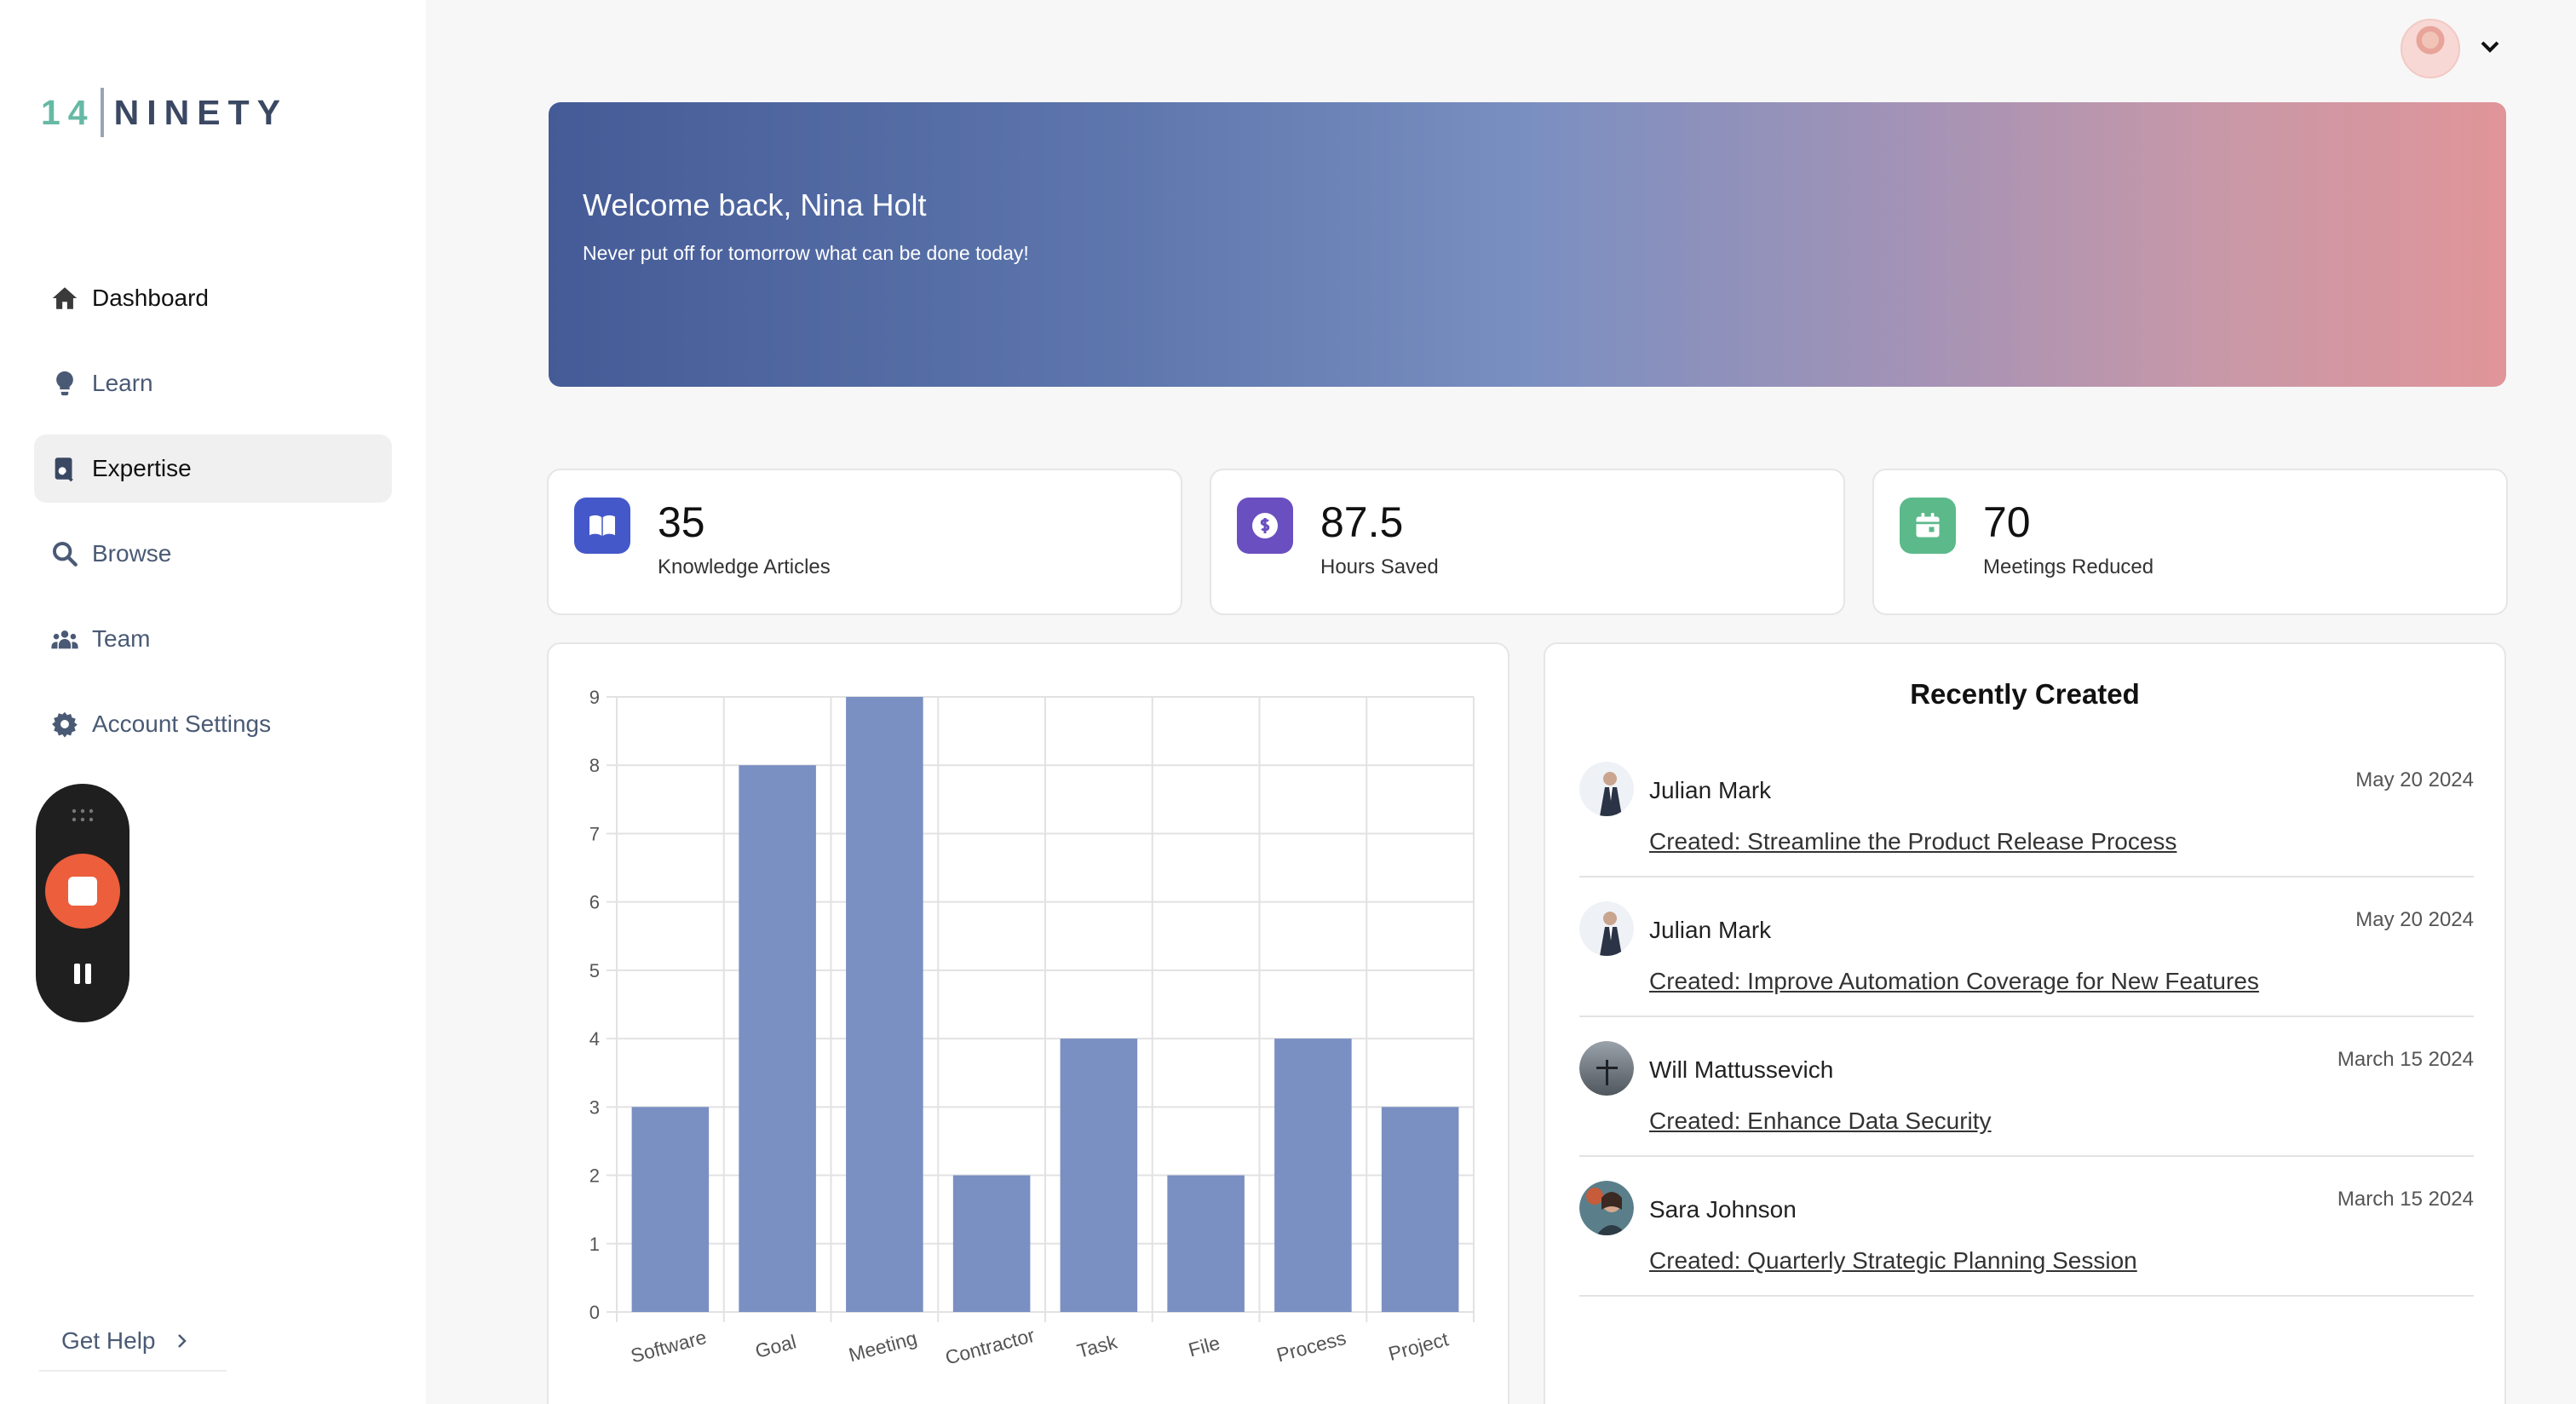 The image size is (2576, 1404). What do you see at coordinates (200, 112) in the screenshot?
I see `brand-word: NINETY` at bounding box center [200, 112].